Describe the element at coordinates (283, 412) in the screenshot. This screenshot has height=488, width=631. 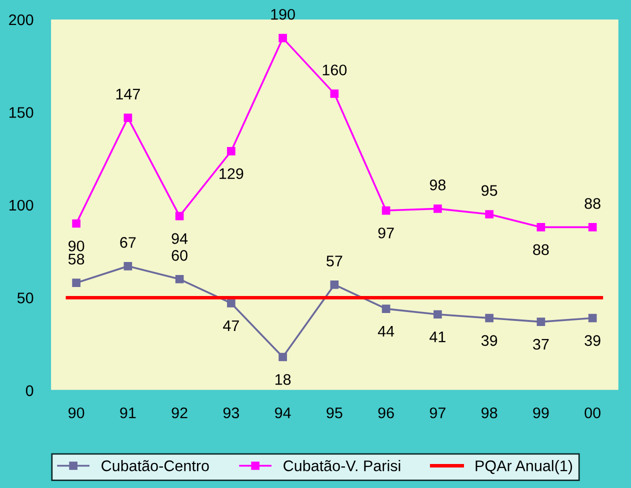
I see `x-tick-label: 94` at that location.